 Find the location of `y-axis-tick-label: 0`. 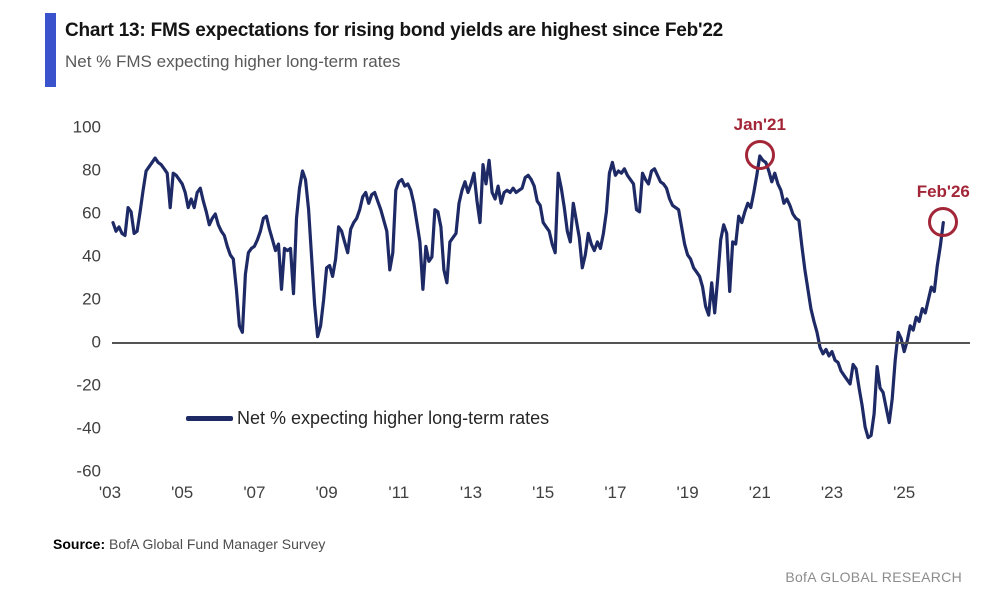

y-axis-tick-label: 0 is located at coordinates (96, 342).